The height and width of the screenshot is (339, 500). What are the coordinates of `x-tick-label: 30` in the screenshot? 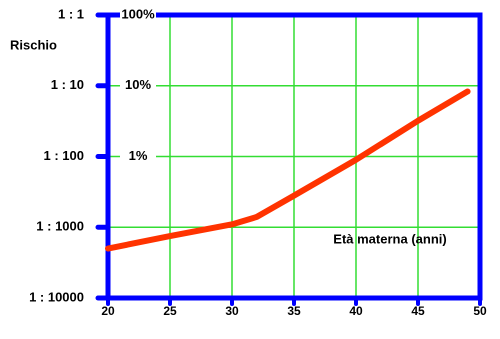 It's located at (232, 311).